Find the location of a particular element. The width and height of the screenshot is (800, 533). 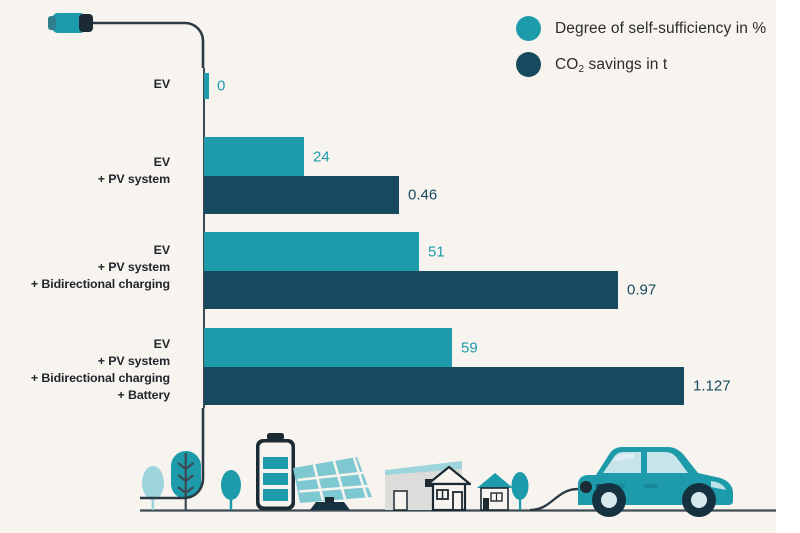

bar-teal-ev-pv-bidi-battery is located at coordinates (328, 347).